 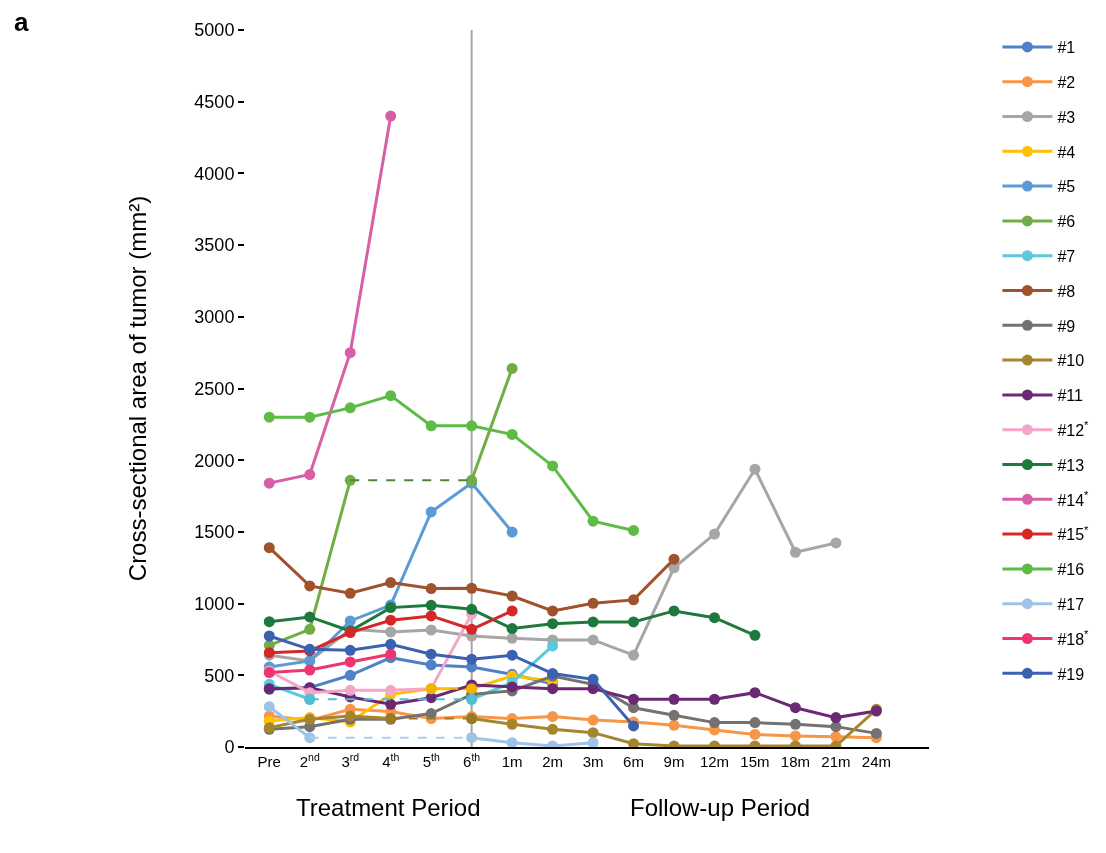 I want to click on legend-label: #19, so click(x=1071, y=674).